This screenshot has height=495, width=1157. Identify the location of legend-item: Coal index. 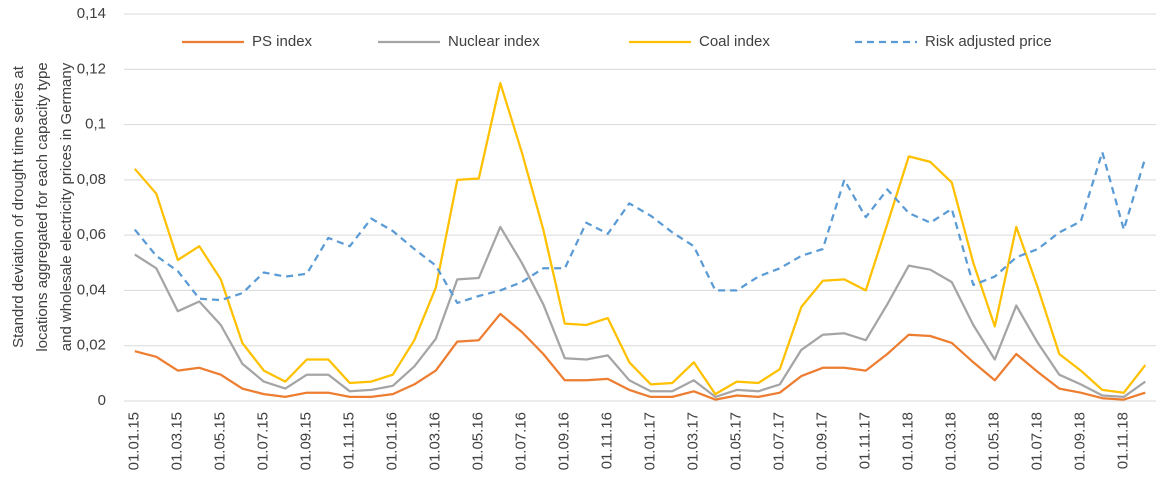
(699, 41).